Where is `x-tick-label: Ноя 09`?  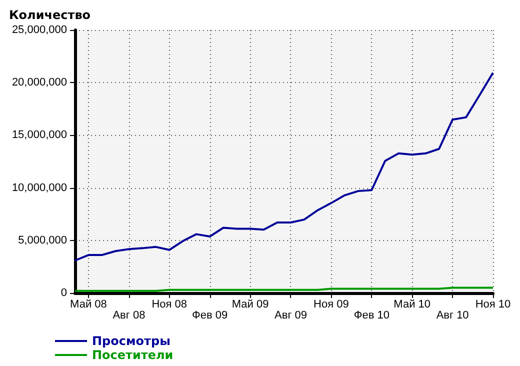 x-tick-label: Ноя 09 is located at coordinates (331, 304).